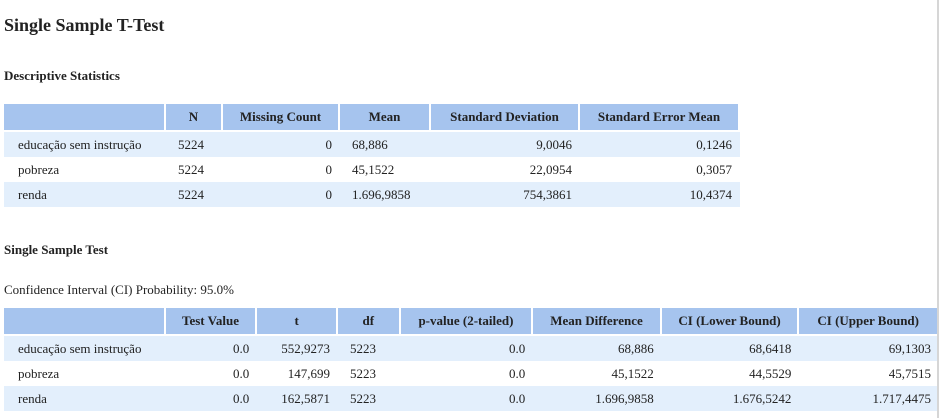 The height and width of the screenshot is (418, 939). What do you see at coordinates (297, 322) in the screenshot?
I see `column-header-t: t` at bounding box center [297, 322].